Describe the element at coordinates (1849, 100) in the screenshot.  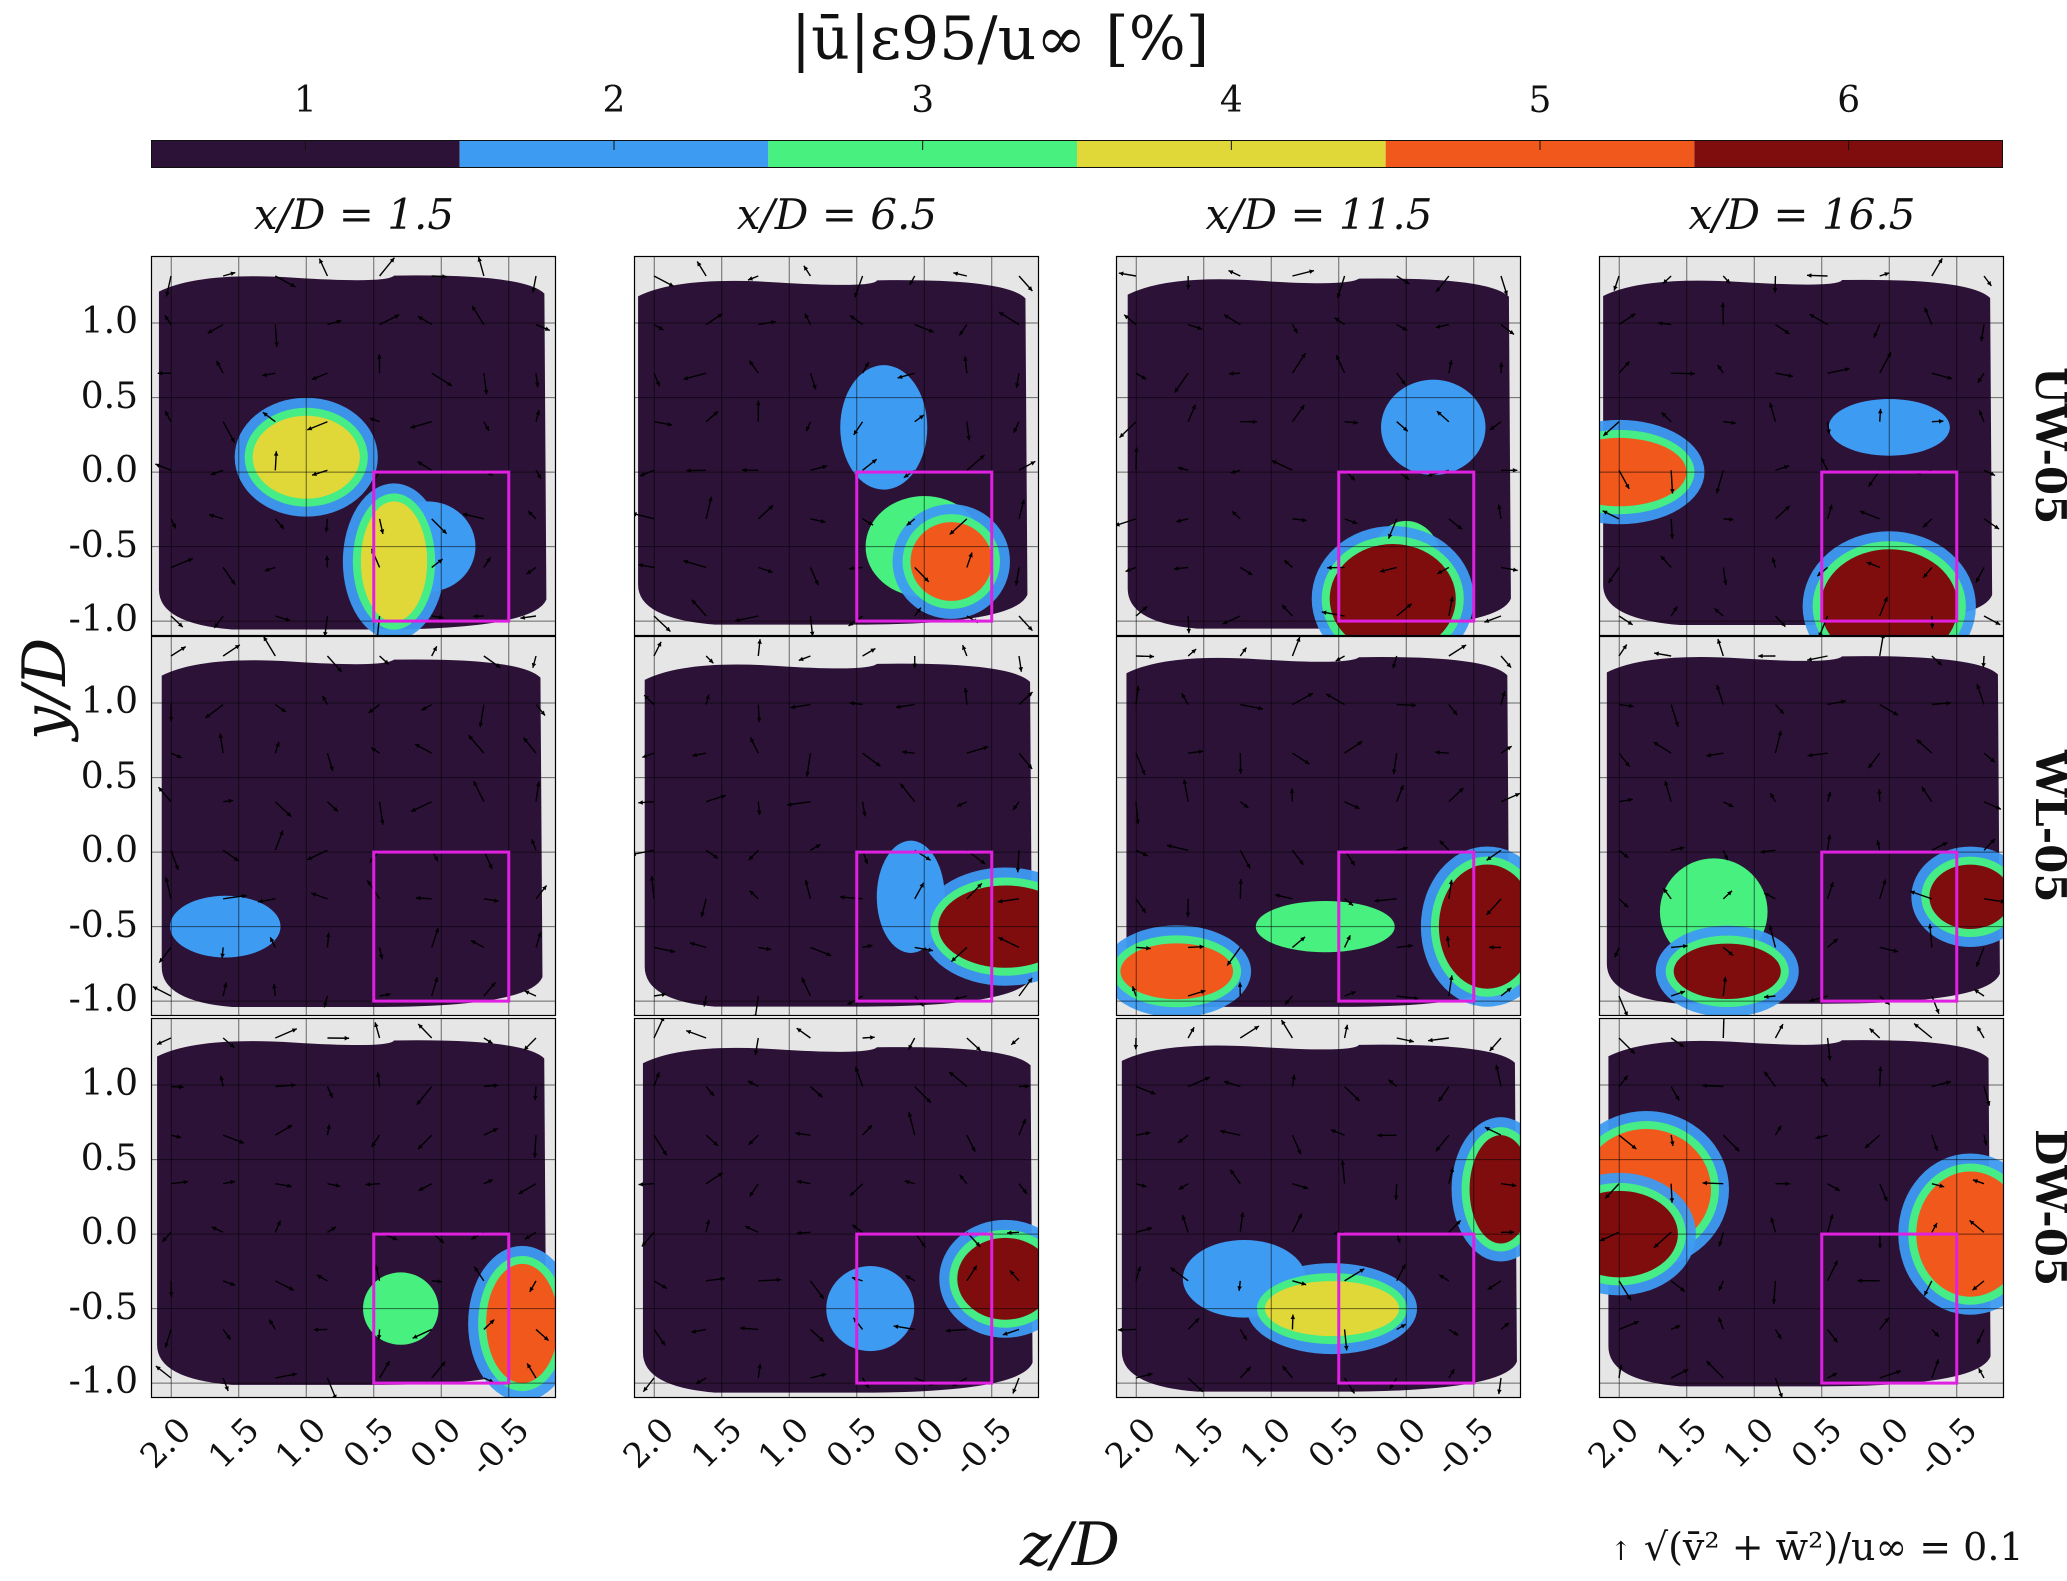
I see `colorbar-tick-label: 6` at that location.